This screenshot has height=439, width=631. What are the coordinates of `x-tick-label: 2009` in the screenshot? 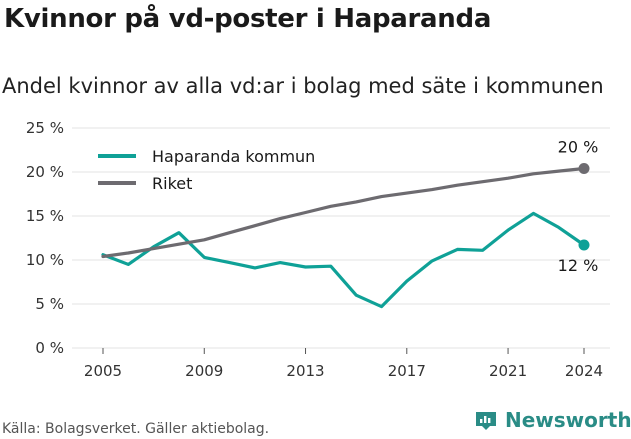 It's located at (204, 371).